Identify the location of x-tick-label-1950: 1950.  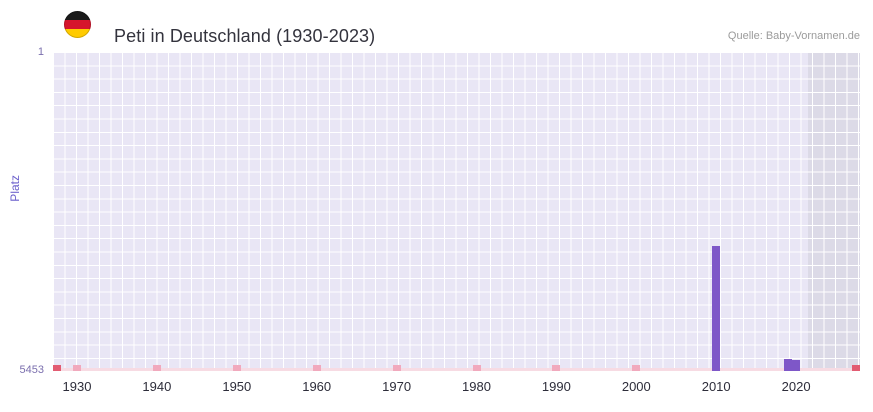
(237, 386).